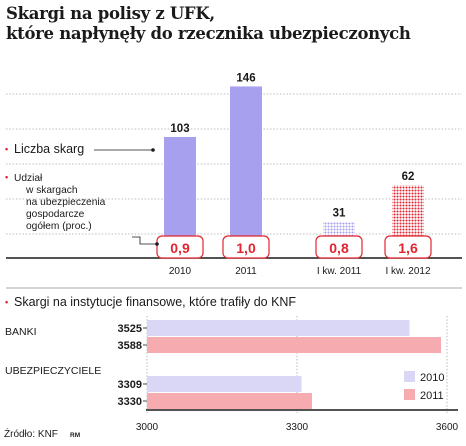  Describe the element at coordinates (130, 385) in the screenshot. I see `bar-value-label: 3309` at that location.